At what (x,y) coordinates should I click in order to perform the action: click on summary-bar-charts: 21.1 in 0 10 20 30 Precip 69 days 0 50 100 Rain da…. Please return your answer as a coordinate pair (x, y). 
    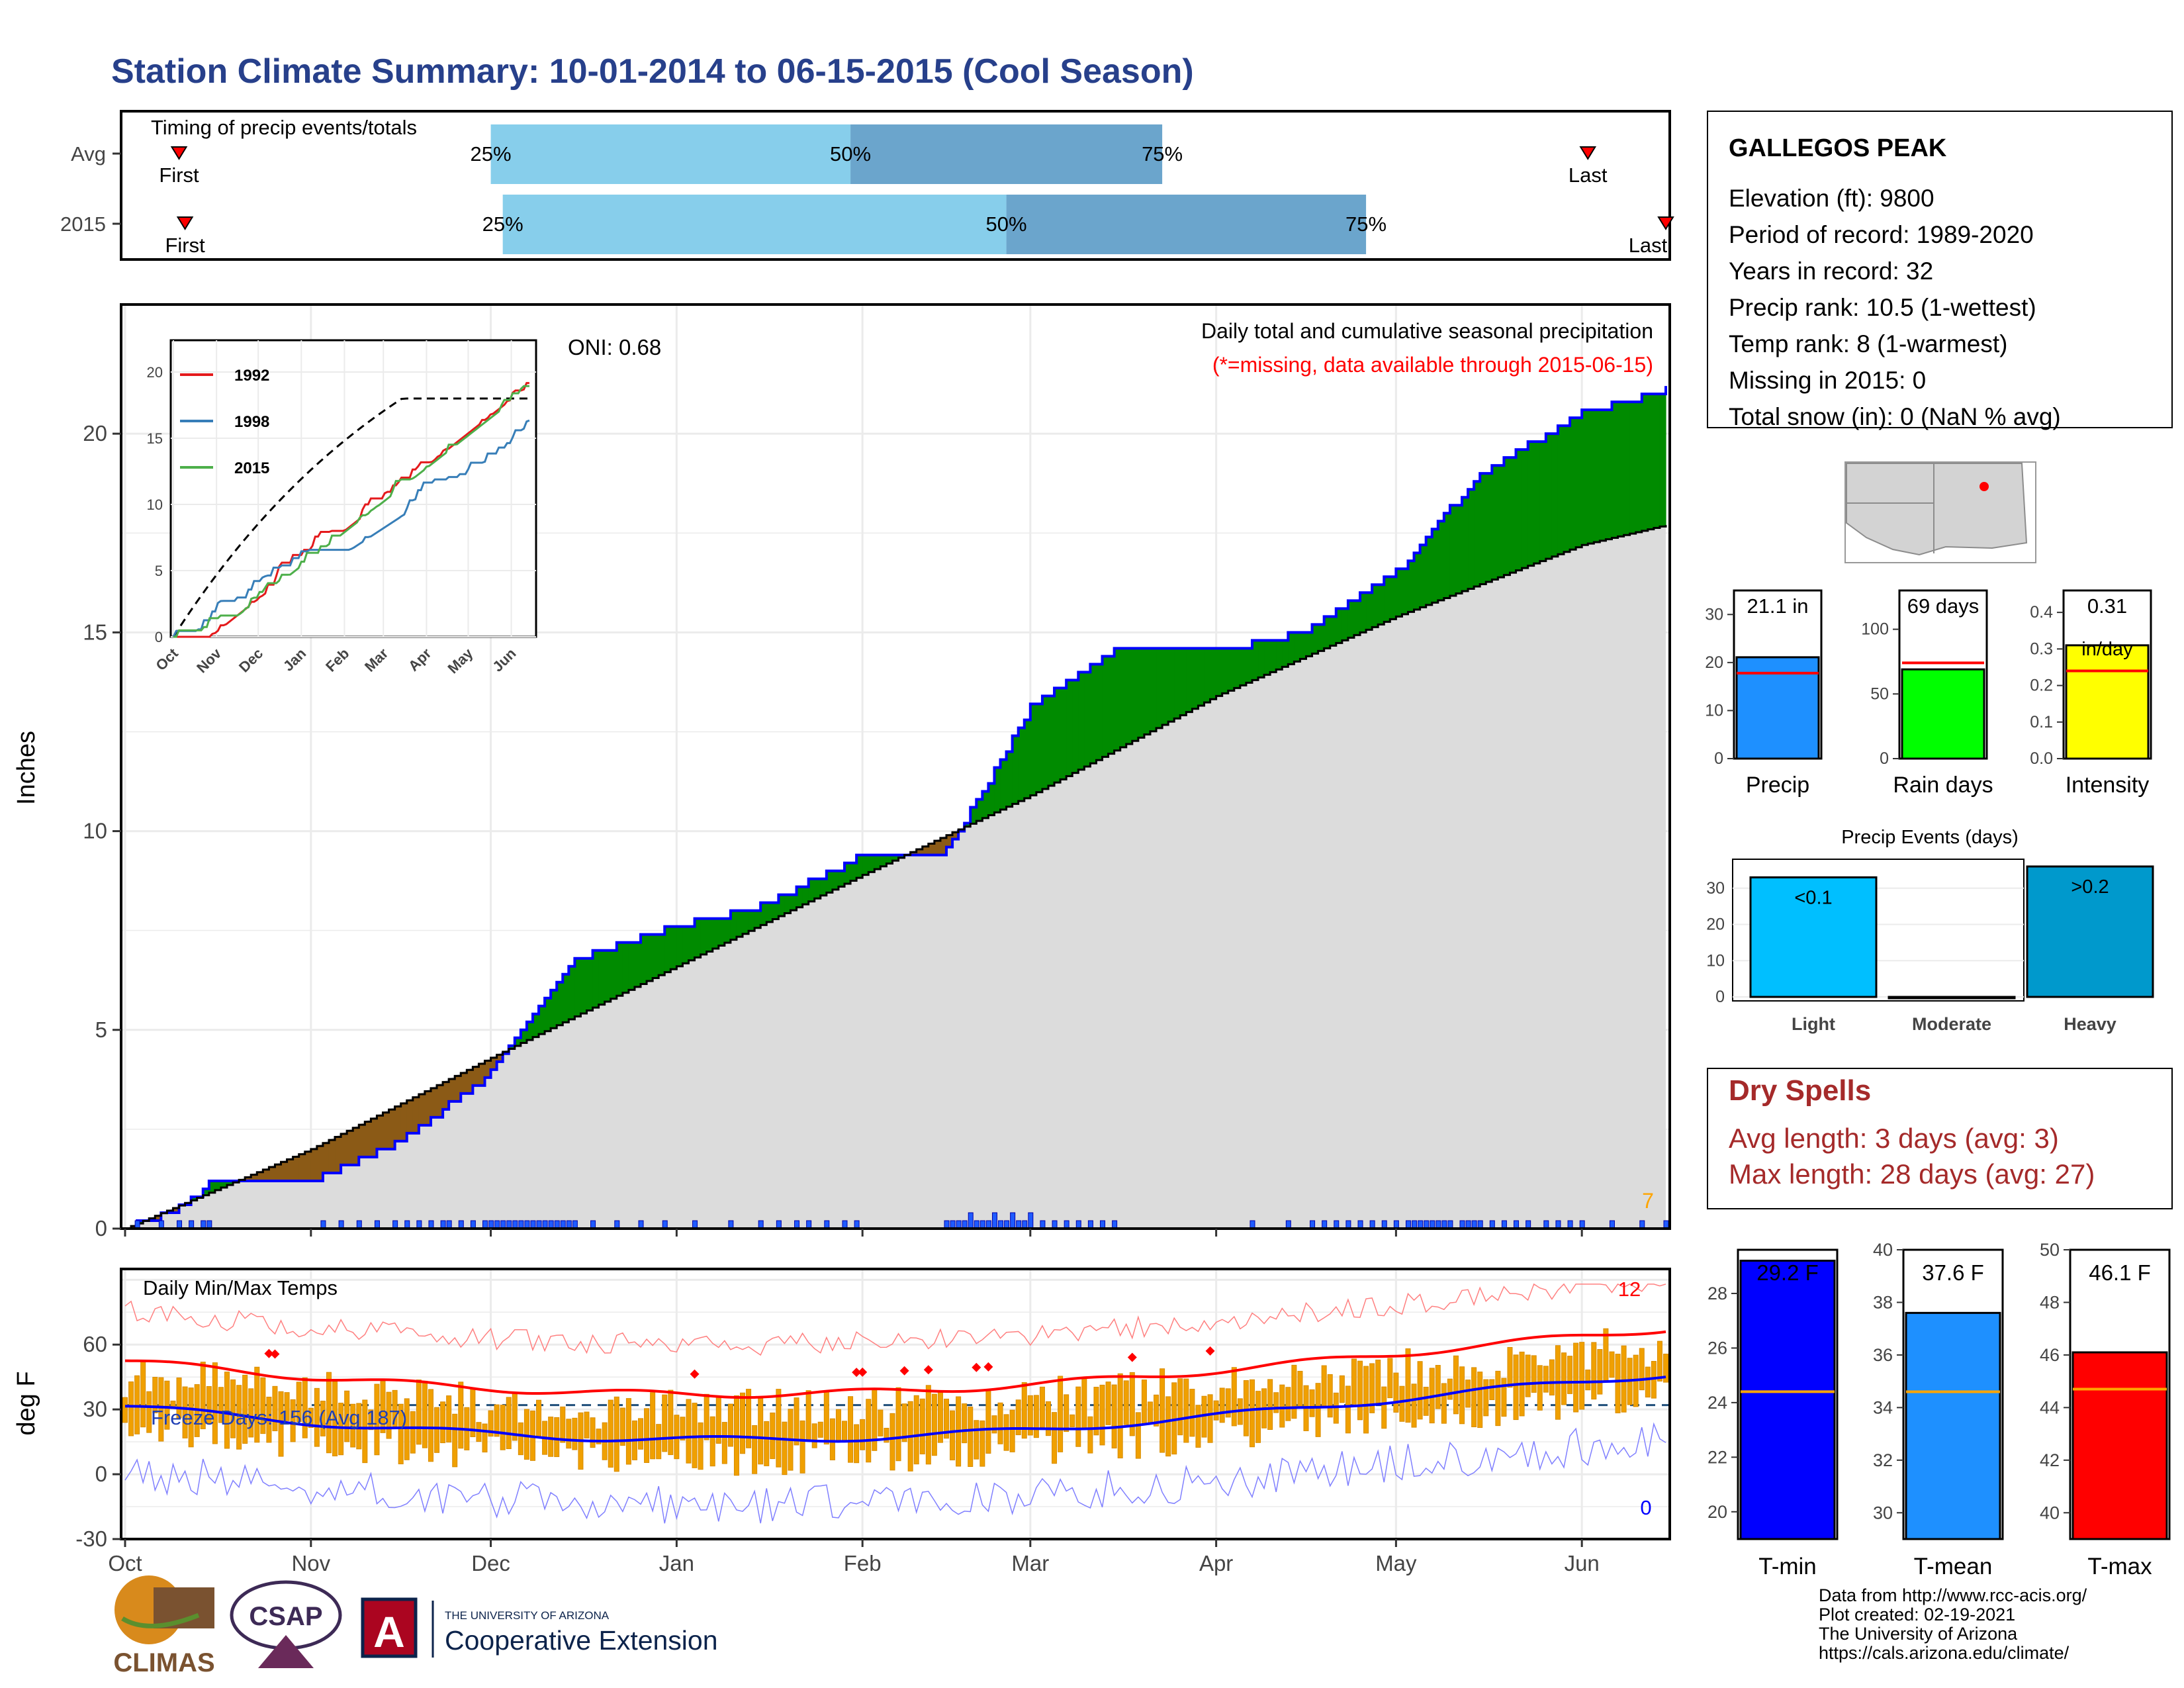
    Looking at the image, I should click on (1928, 693).